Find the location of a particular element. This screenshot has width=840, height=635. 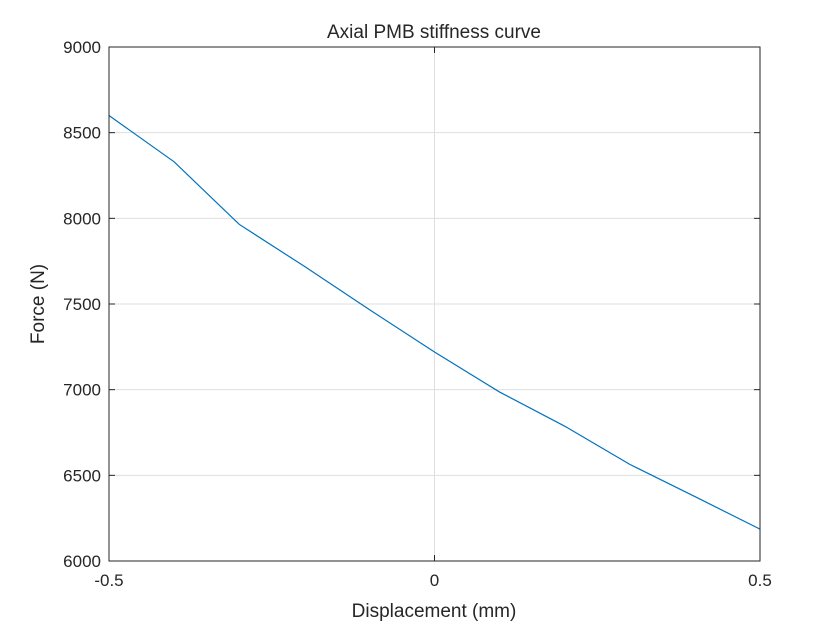

y-tick-label: 9000 is located at coordinates (82, 47).